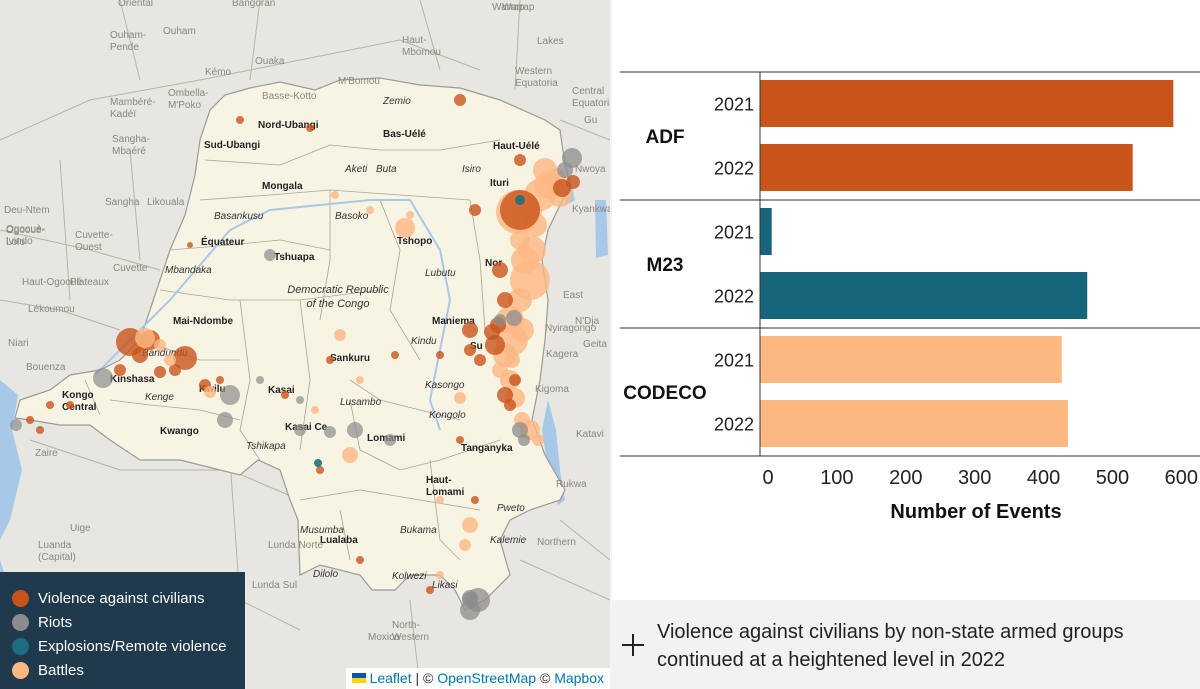 Image resolution: width=1200 pixels, height=689 pixels. What do you see at coordinates (552, 389) in the screenshot?
I see `neighbour-region-label: Kigoma` at bounding box center [552, 389].